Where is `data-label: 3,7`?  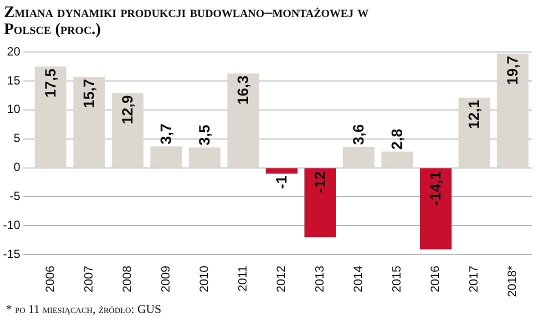 data-label: 3,7 is located at coordinates (167, 134).